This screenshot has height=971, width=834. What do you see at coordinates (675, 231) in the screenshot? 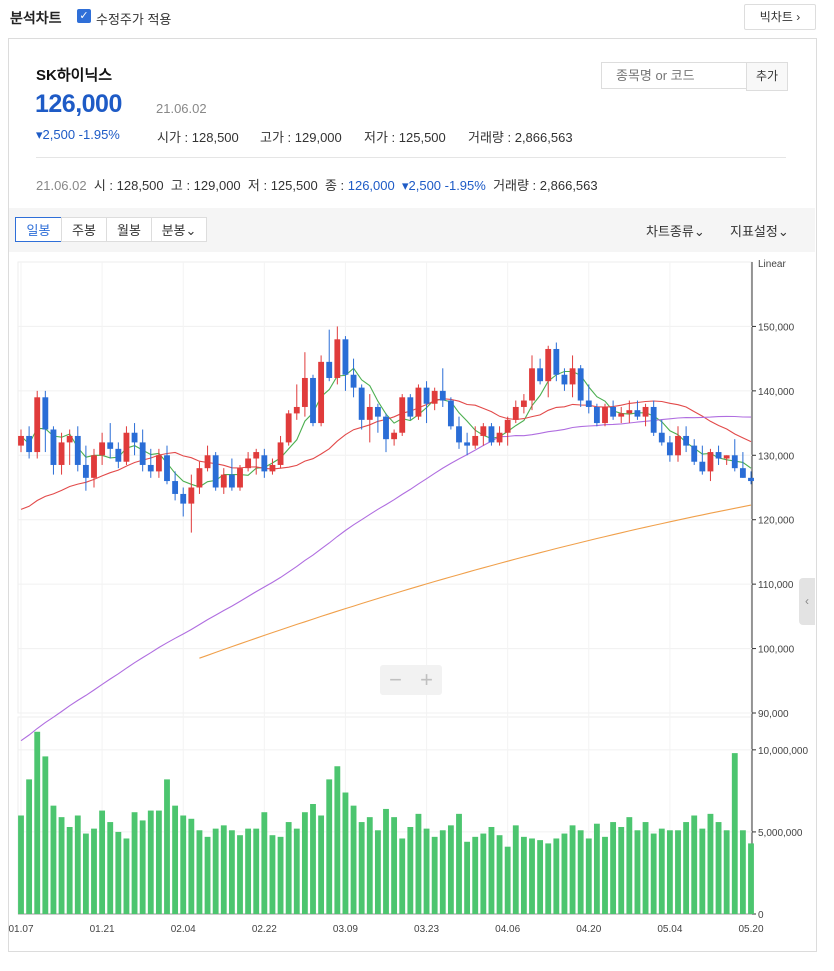
I see `chart-type-menu: 차트종류⌄` at bounding box center [675, 231].